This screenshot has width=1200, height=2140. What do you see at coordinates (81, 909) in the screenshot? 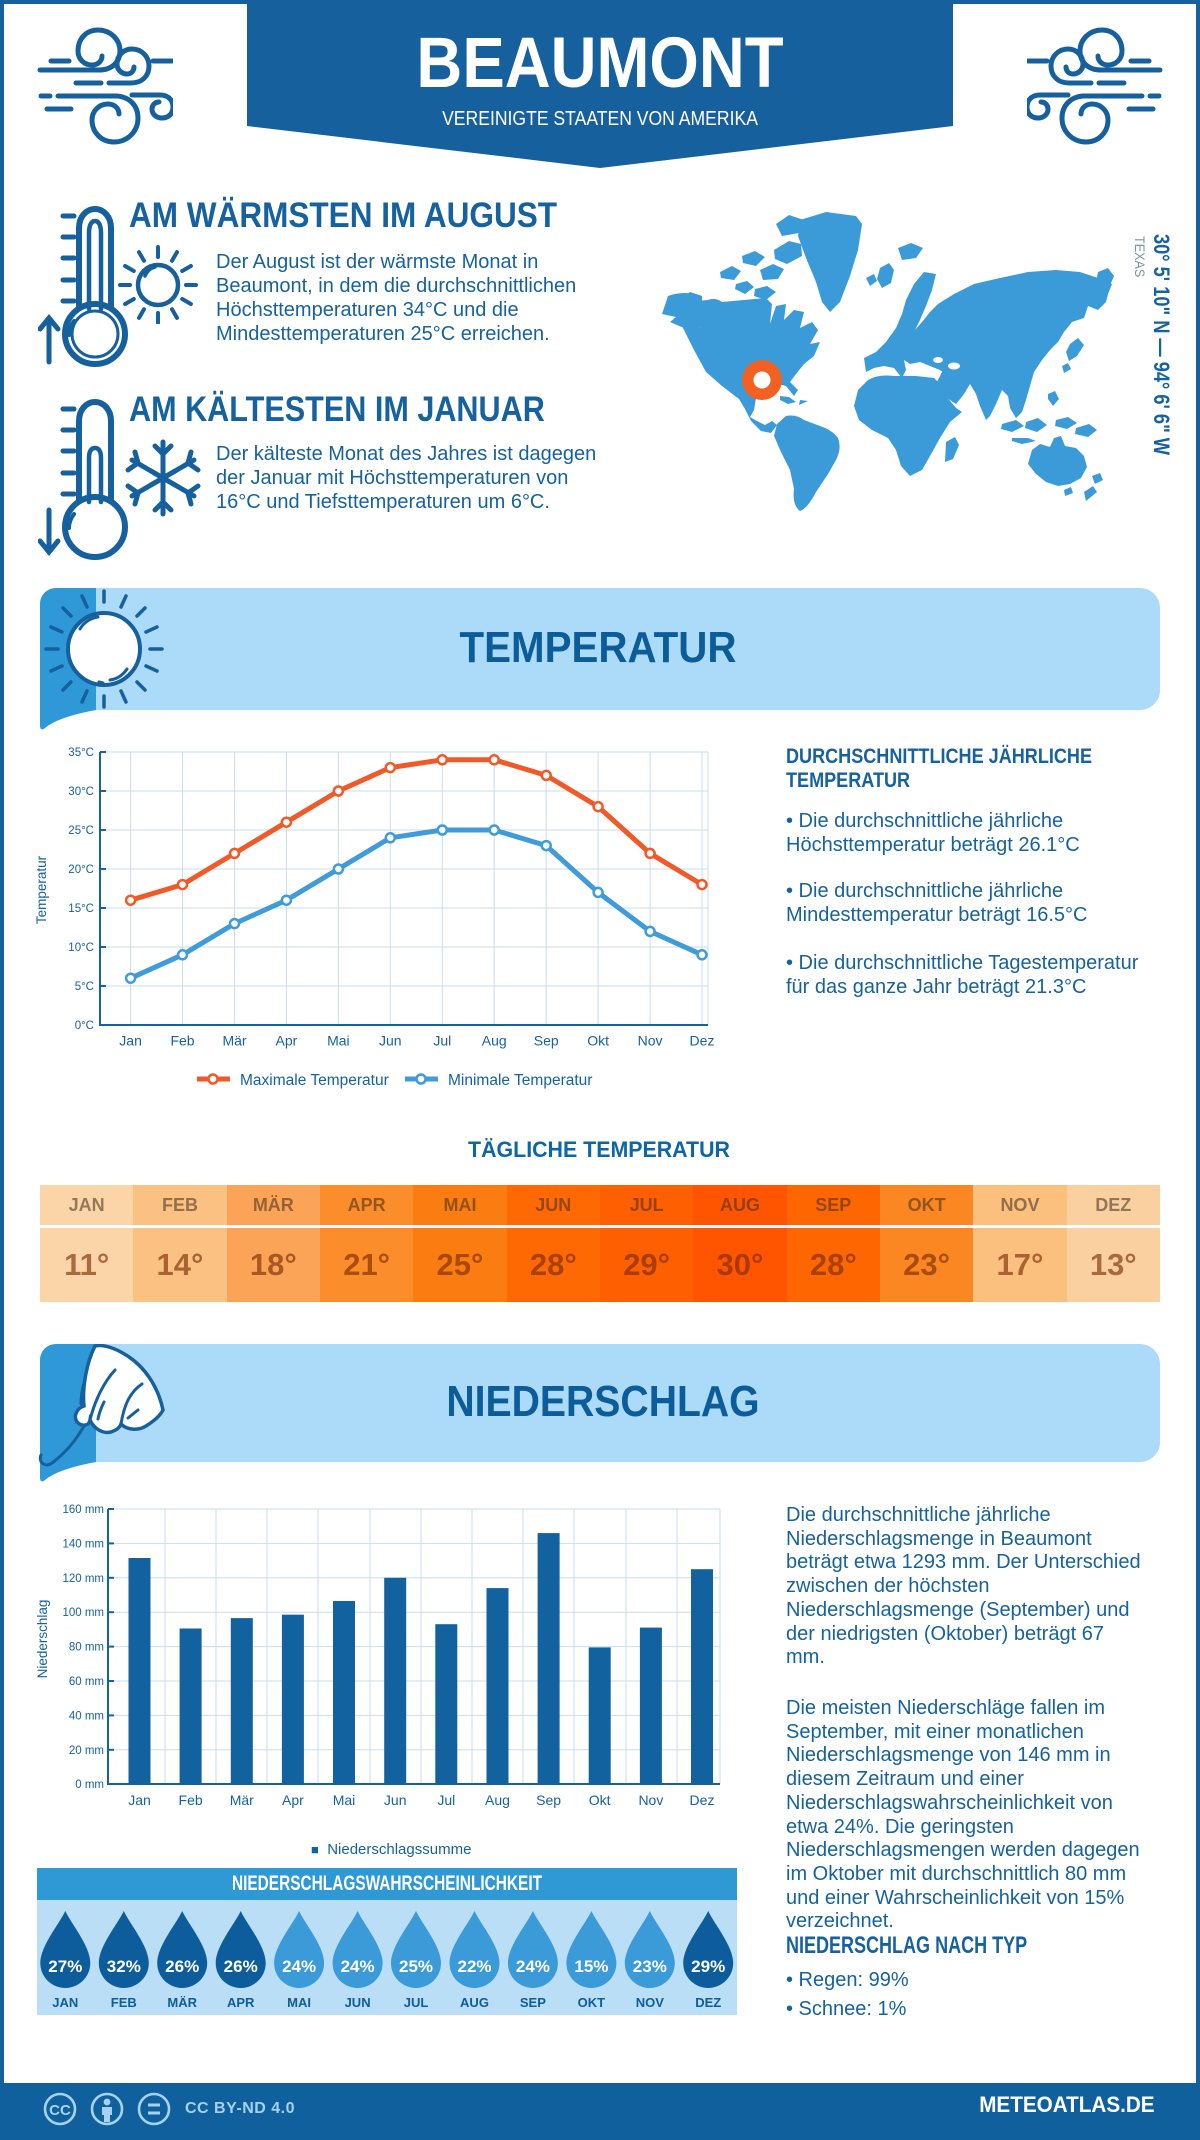
I see `svg-text: 15°C` at bounding box center [81, 909].